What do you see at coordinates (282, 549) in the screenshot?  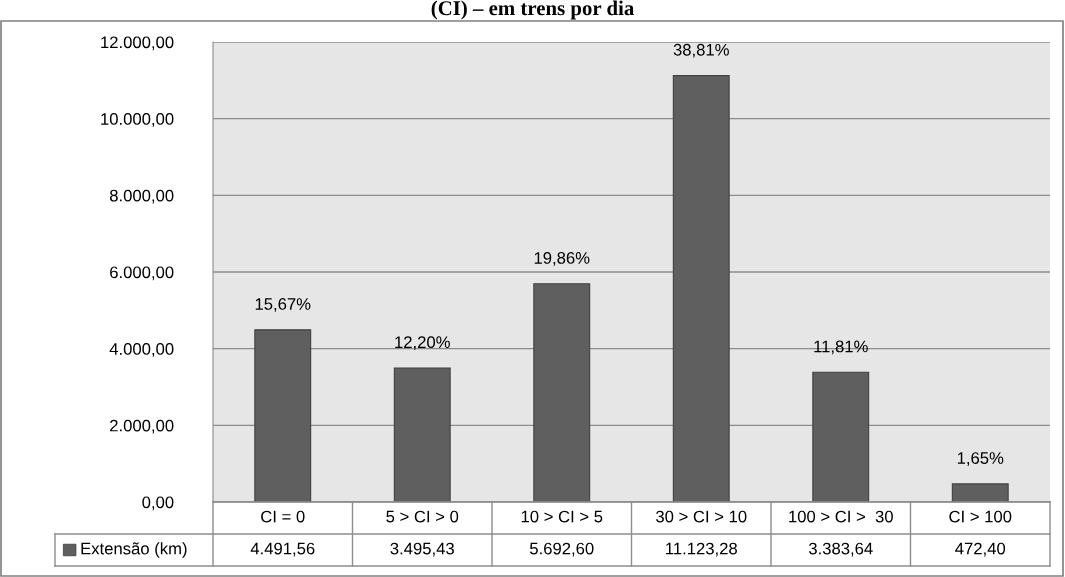 I see `data-label: 4.491,56` at bounding box center [282, 549].